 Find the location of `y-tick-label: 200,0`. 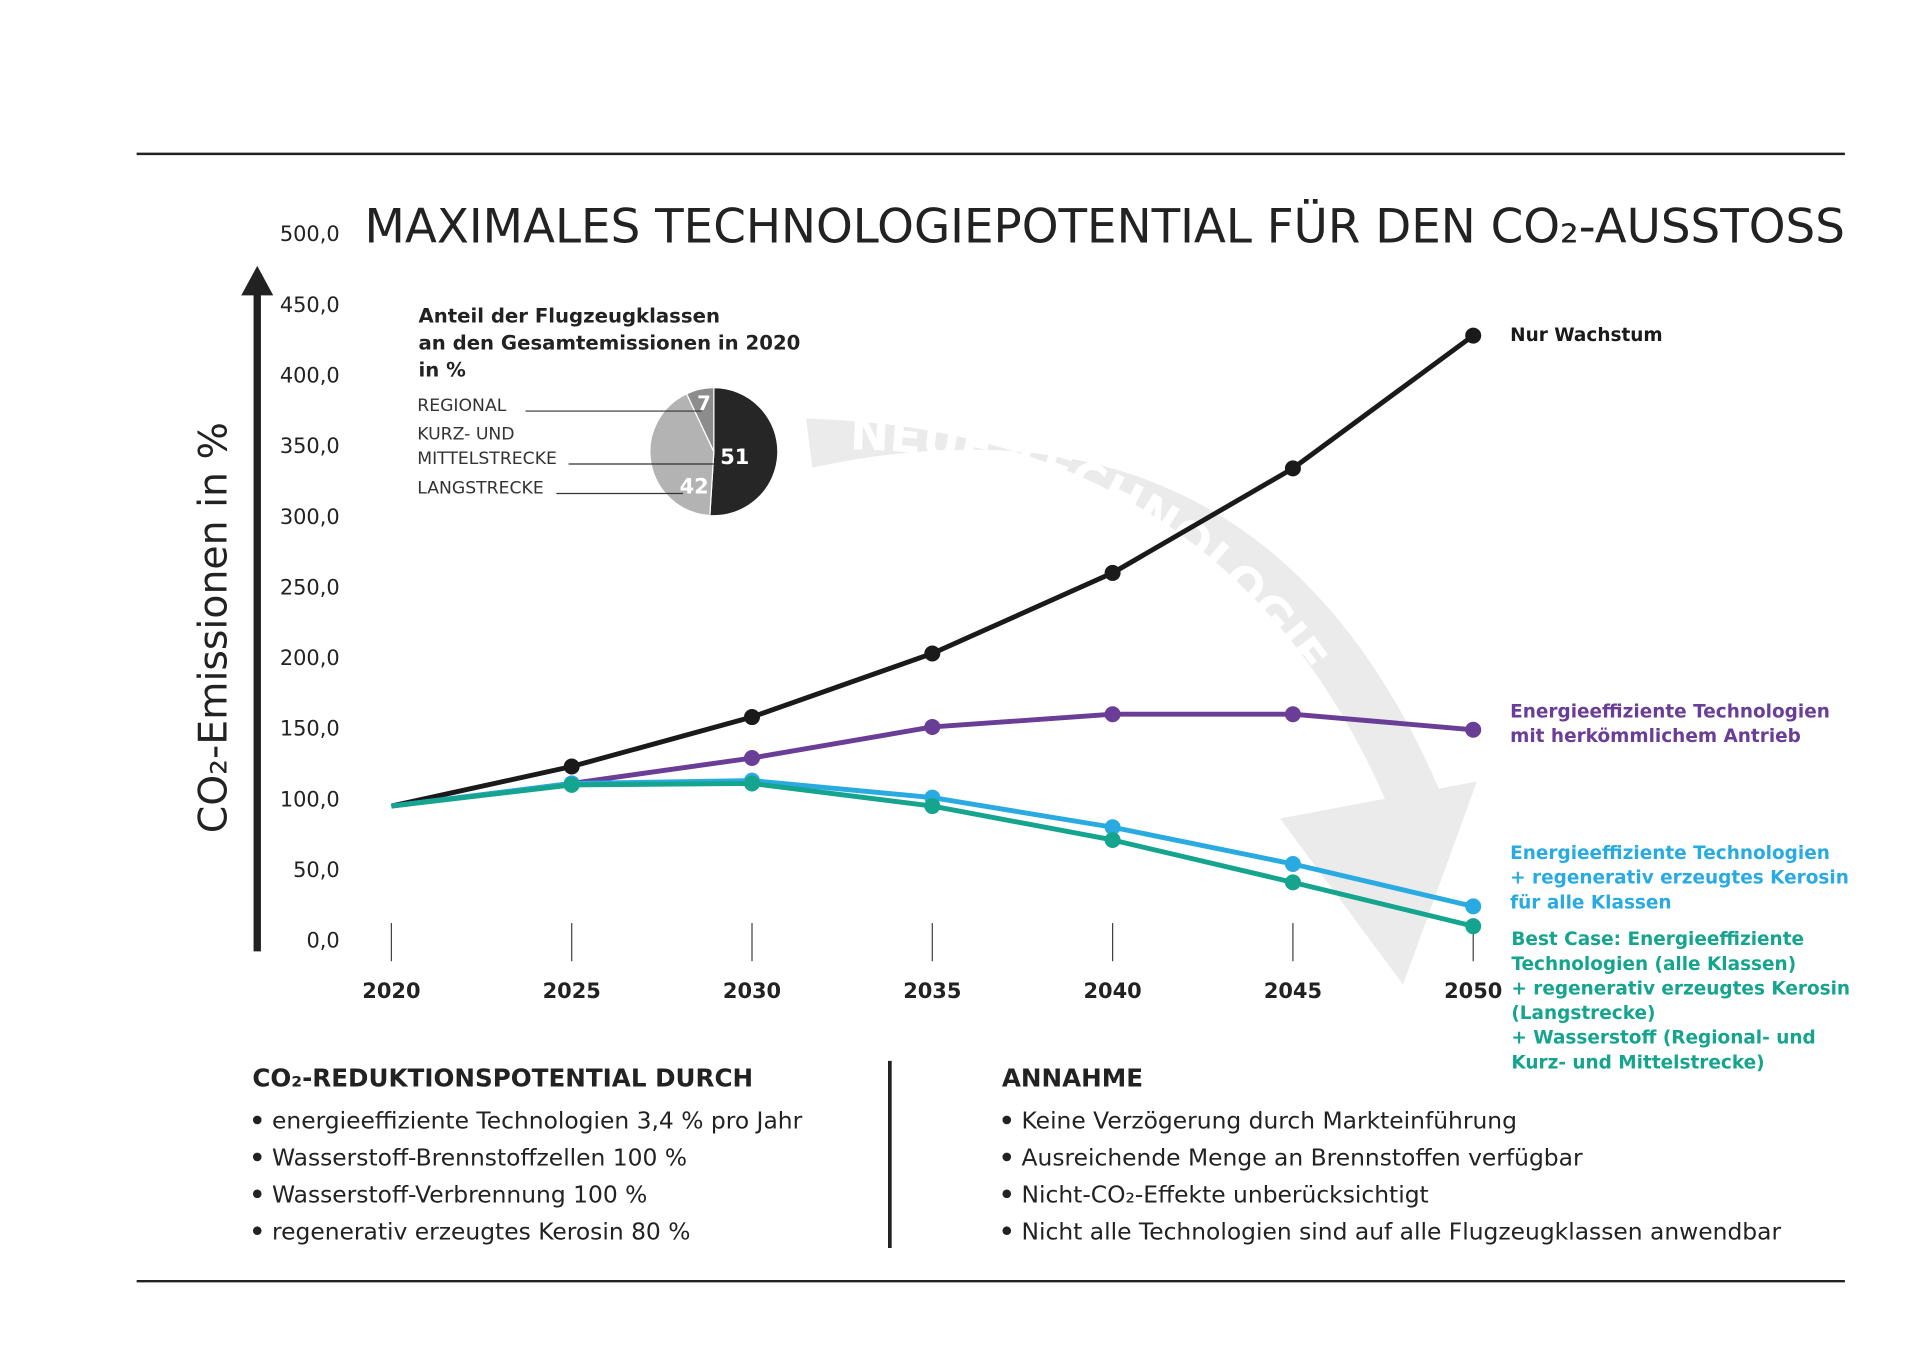

y-tick-label: 200,0 is located at coordinates (310, 658).